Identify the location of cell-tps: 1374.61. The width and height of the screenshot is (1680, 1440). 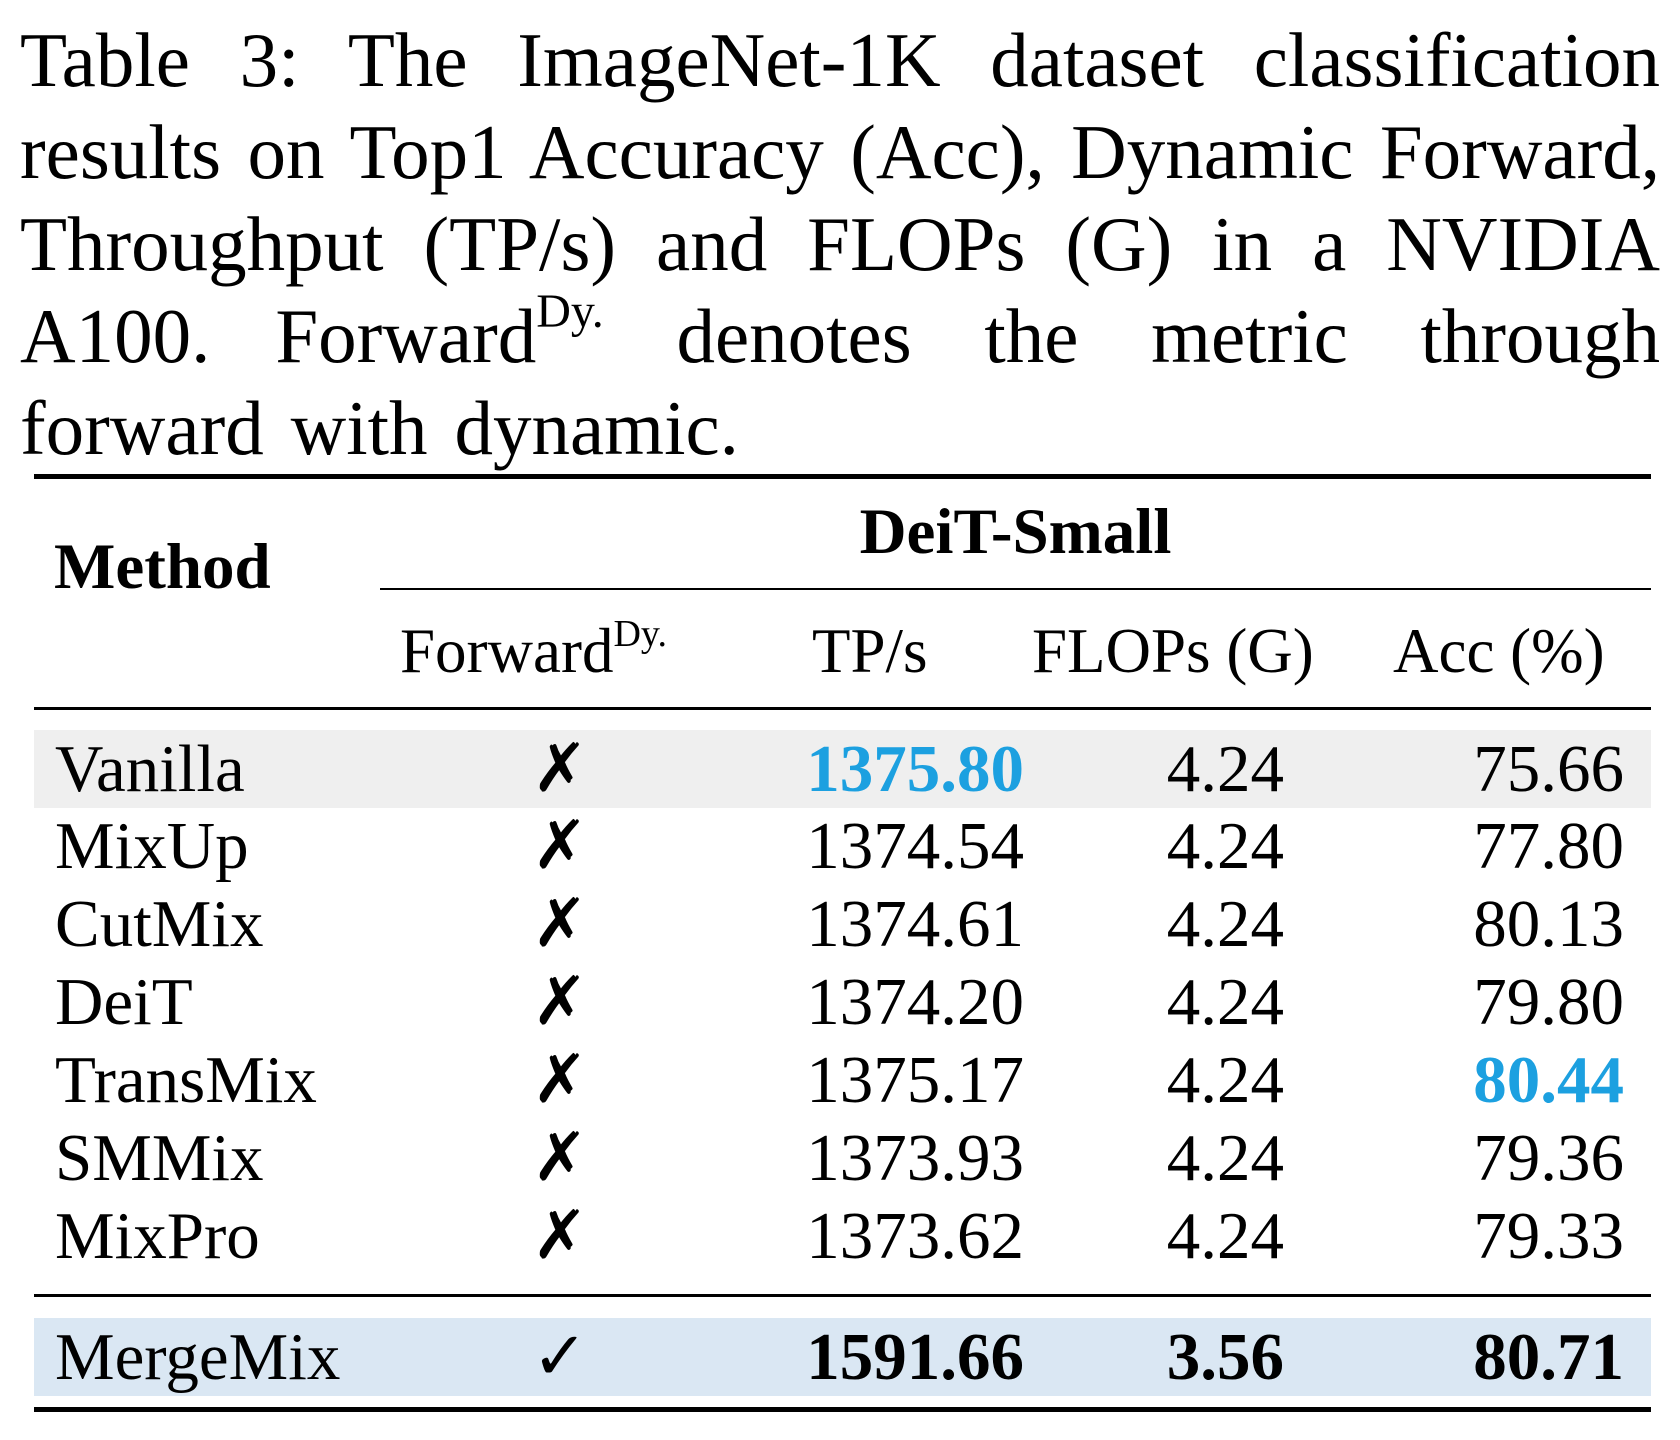
(915, 924).